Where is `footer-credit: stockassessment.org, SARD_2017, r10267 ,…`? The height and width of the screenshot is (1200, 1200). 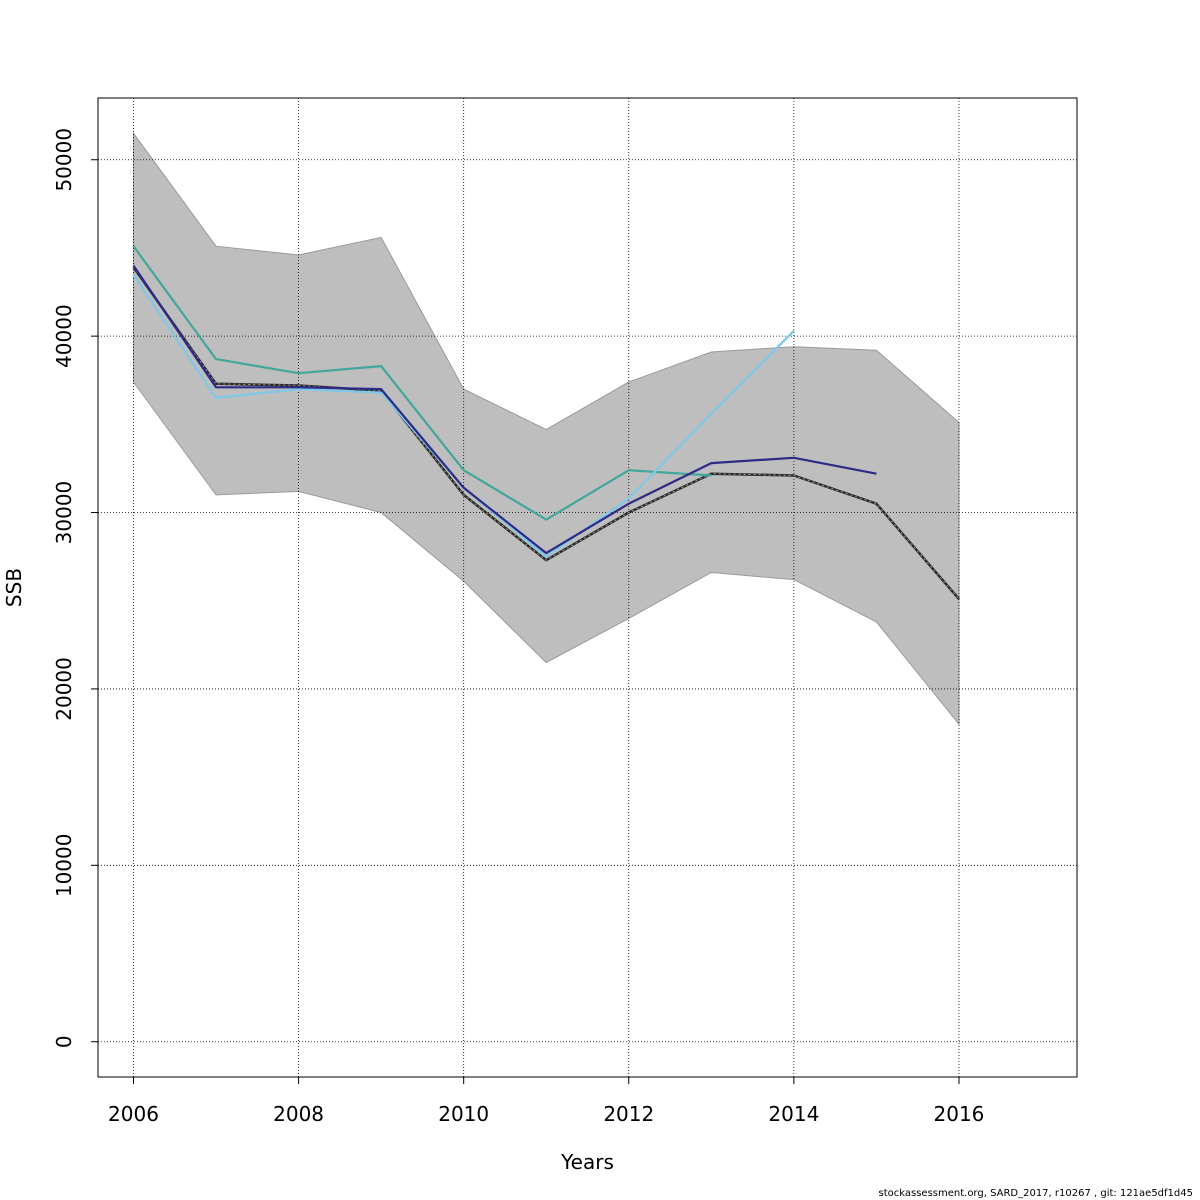 footer-credit: stockassessment.org, SARD_2017, r10267 ,… is located at coordinates (1036, 1193).